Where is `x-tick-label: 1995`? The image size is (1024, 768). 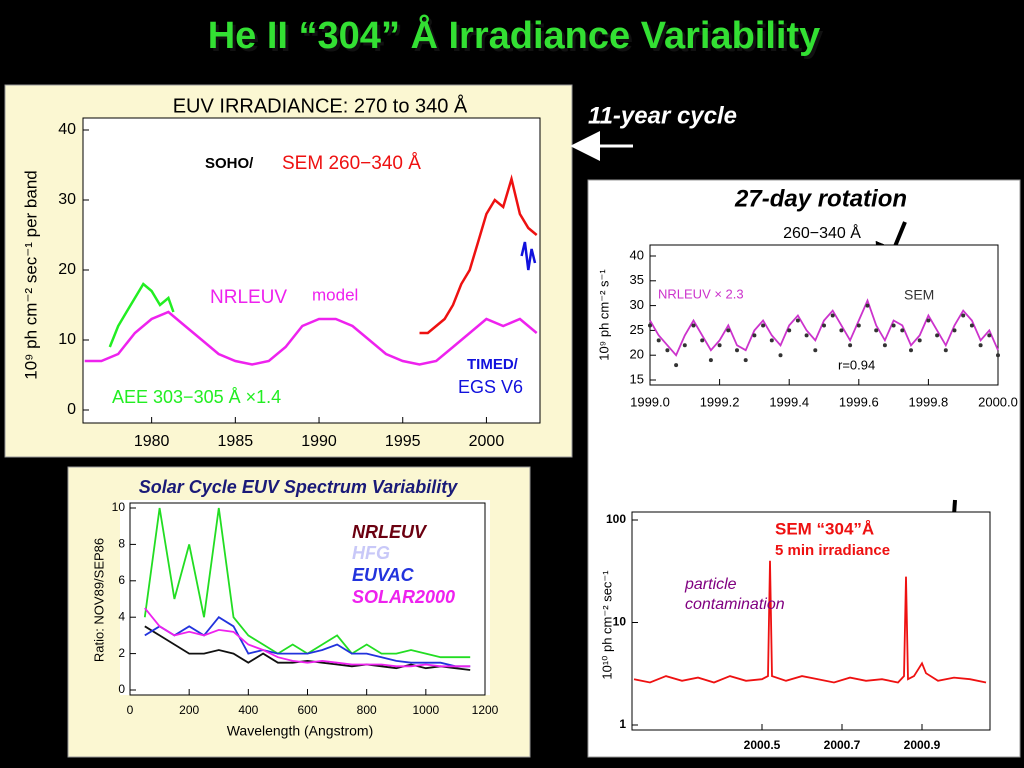
x-tick-label: 1995 is located at coordinates (403, 441).